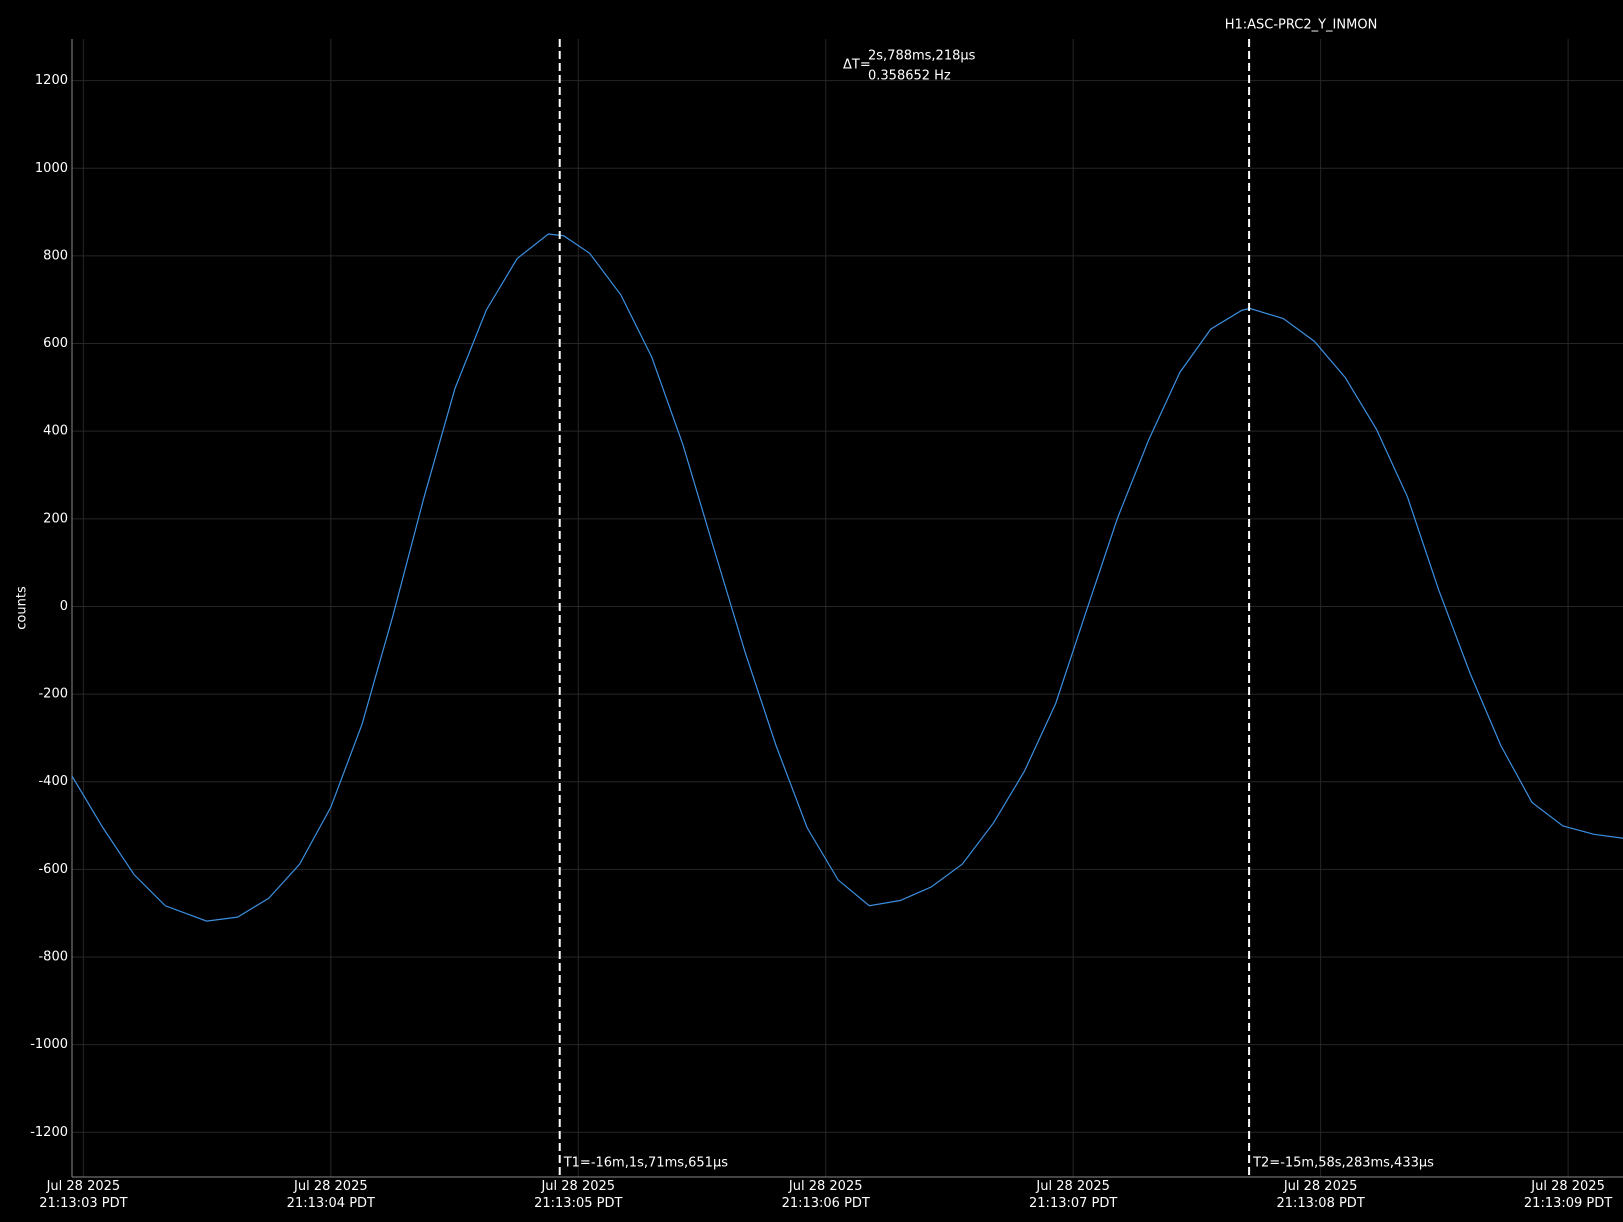  Describe the element at coordinates (83, 1195) in the screenshot. I see `x-tick-label: Jul 28 2025 21:13:03 PDT` at that location.